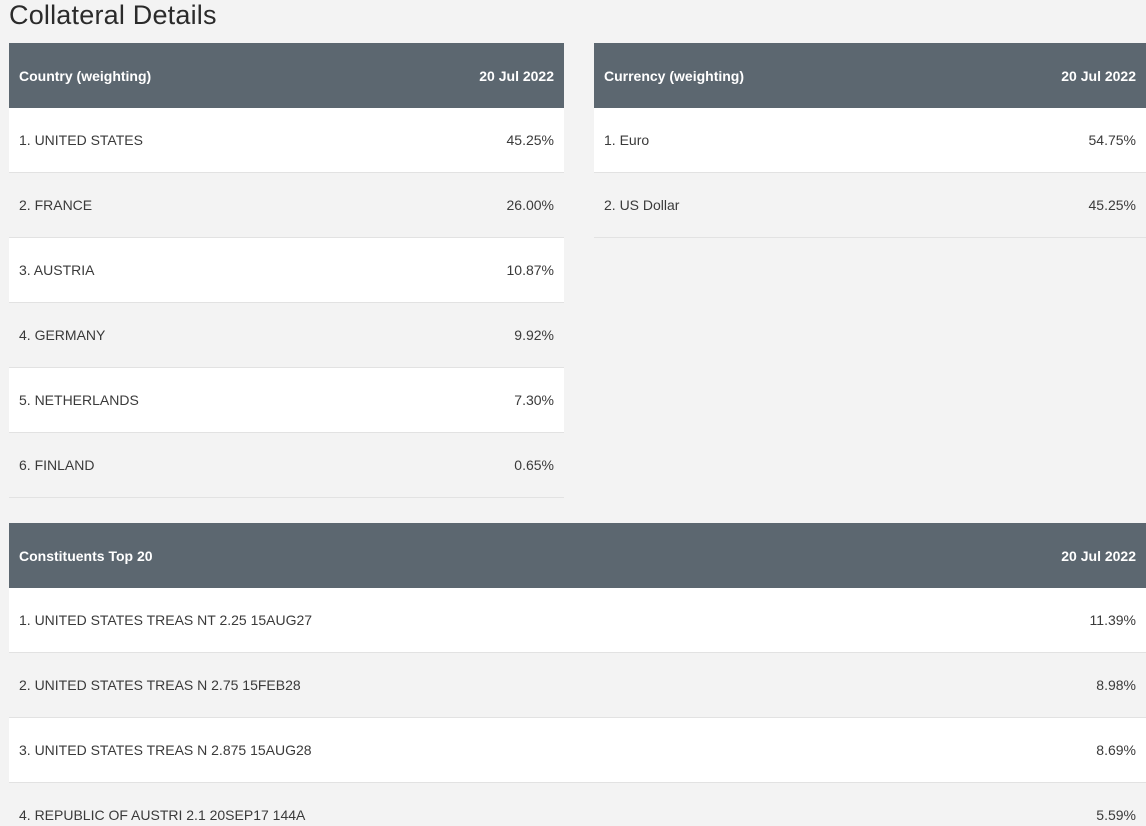 Image resolution: width=1146 pixels, height=826 pixels. What do you see at coordinates (57, 270) in the screenshot?
I see `row-label: 3. AUSTRIA` at bounding box center [57, 270].